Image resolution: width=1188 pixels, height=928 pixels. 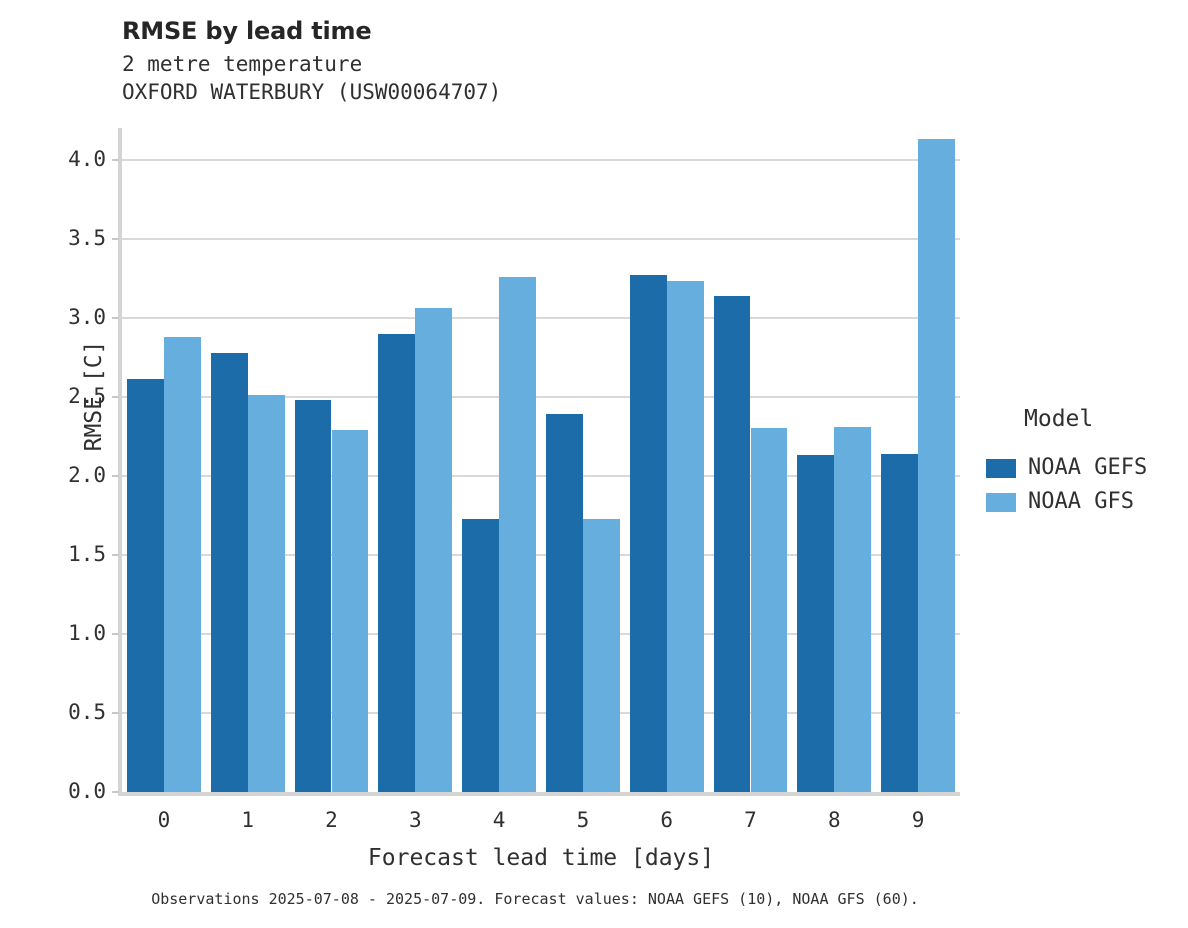 I want to click on x-tick-label: 0, so click(x=164, y=820).